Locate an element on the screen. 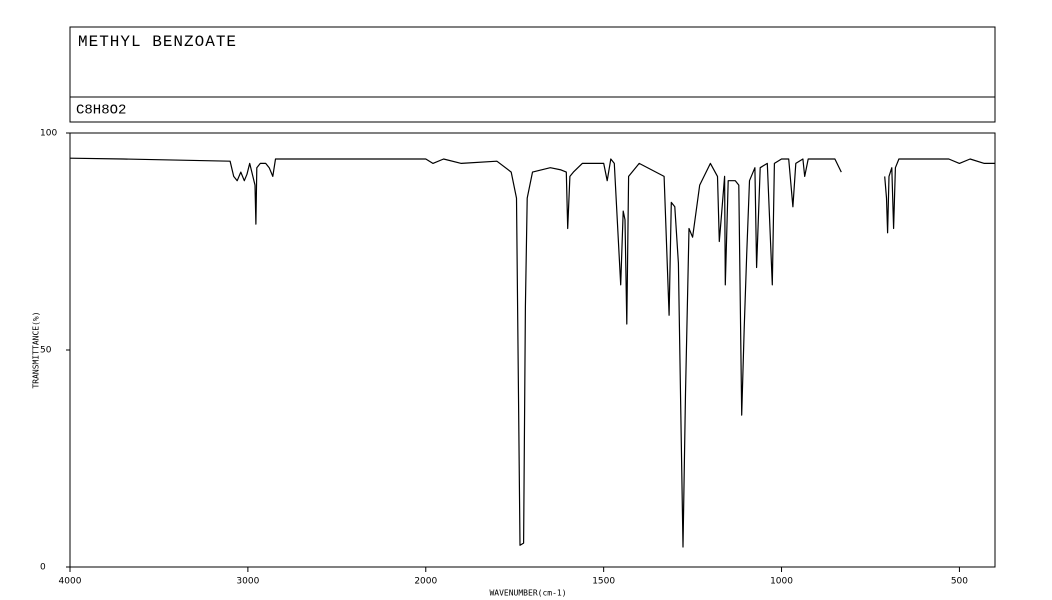 This screenshot has height=600, width=1052. y-tick-label: 0 is located at coordinates (43, 568).